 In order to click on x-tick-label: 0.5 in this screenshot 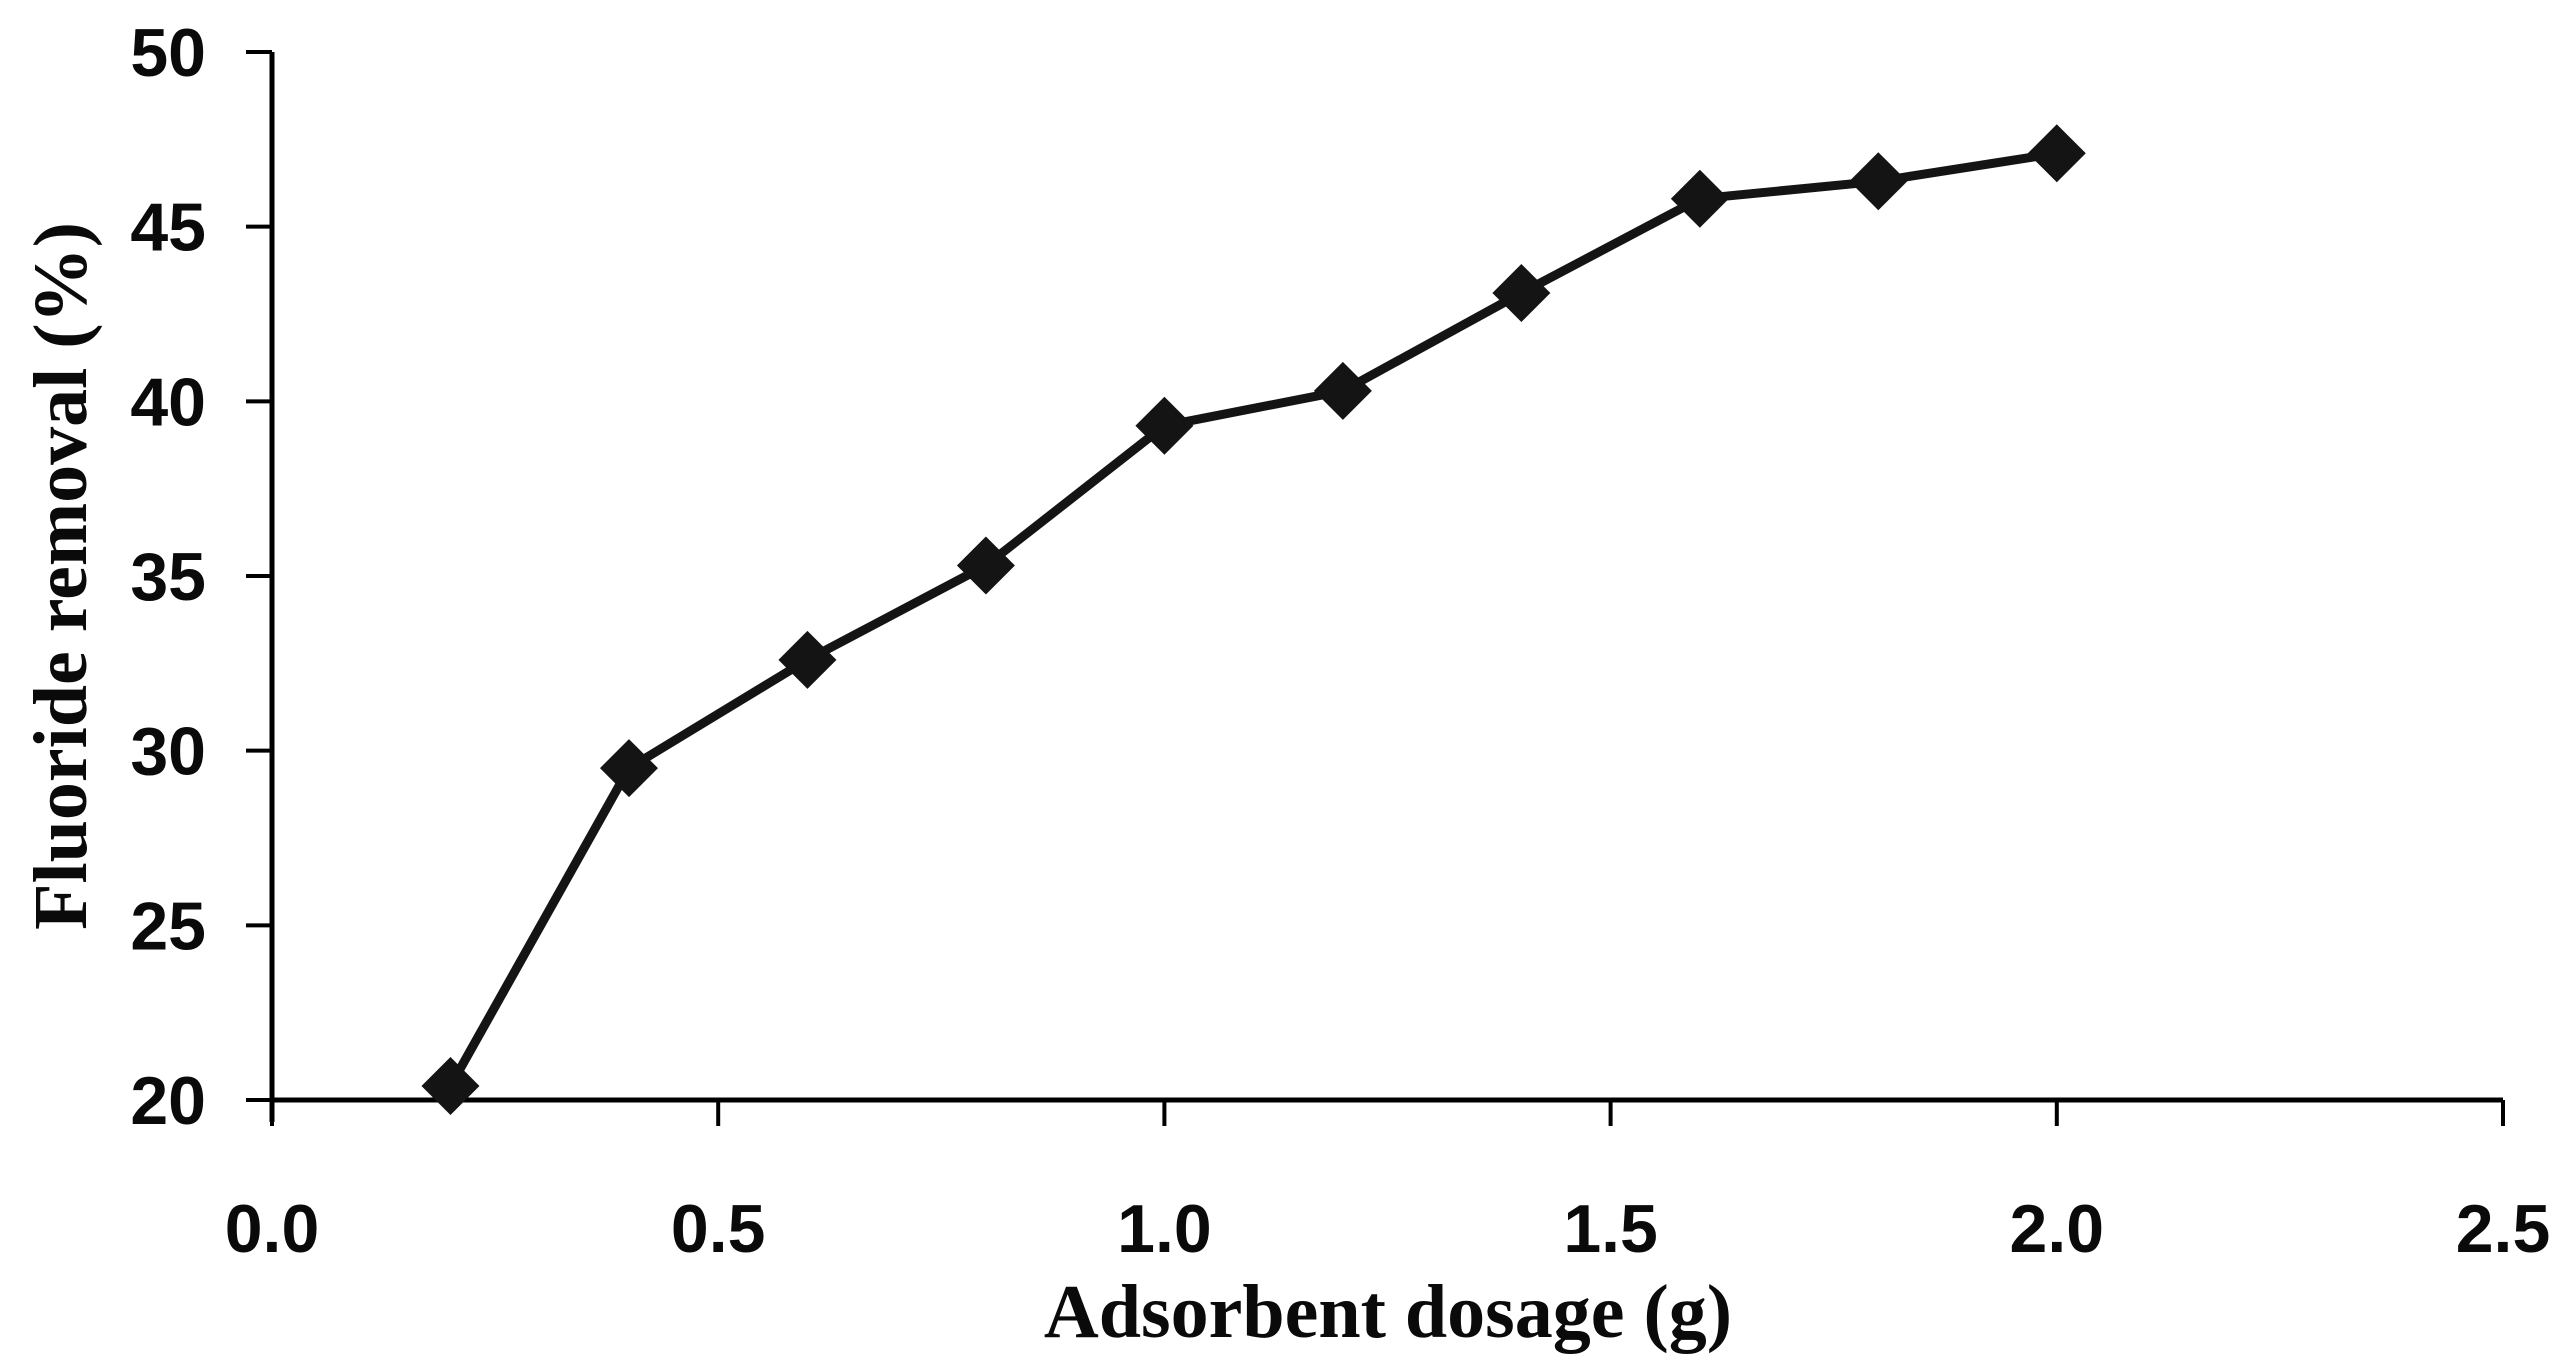, I will do `click(718, 1229)`.